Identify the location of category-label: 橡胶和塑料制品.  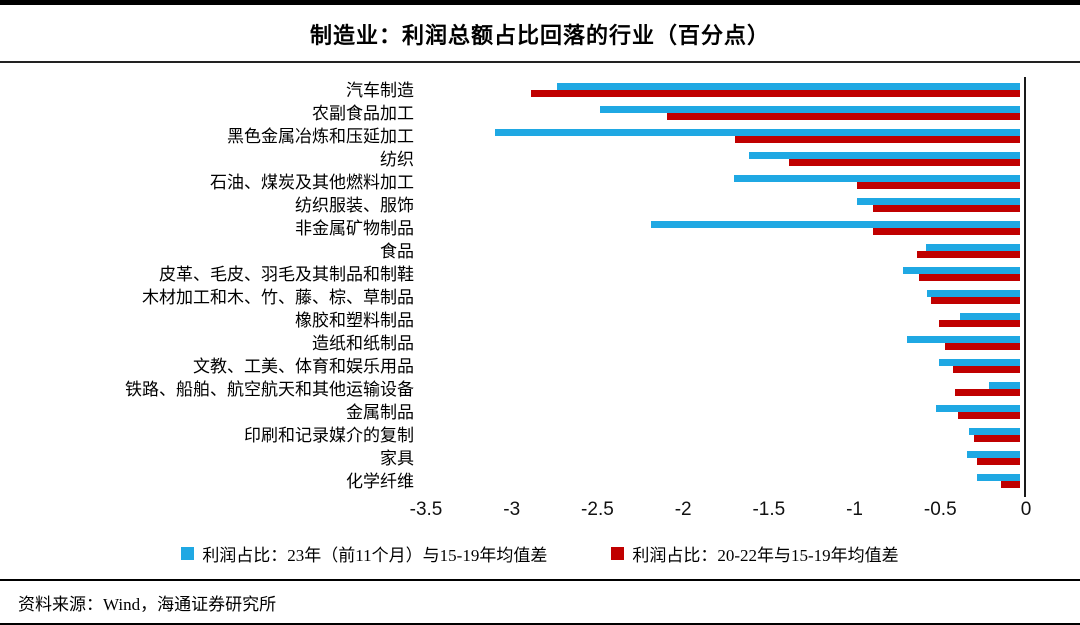
(354, 320).